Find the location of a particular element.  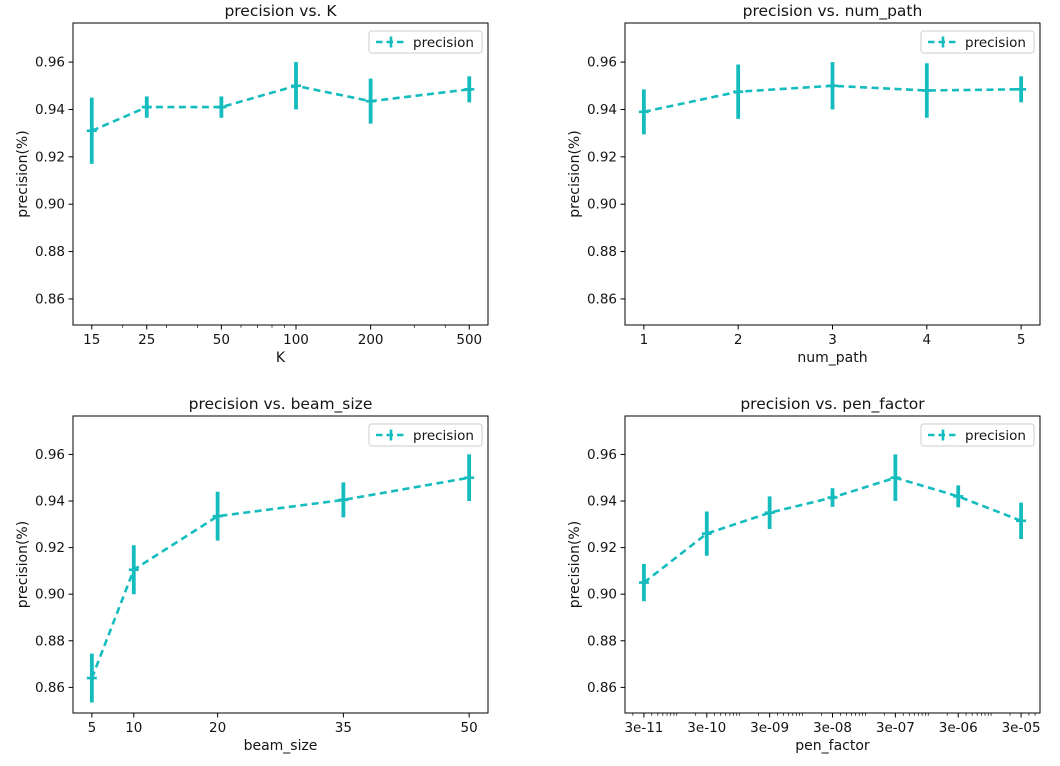

x-tick-label: 200 is located at coordinates (371, 340).